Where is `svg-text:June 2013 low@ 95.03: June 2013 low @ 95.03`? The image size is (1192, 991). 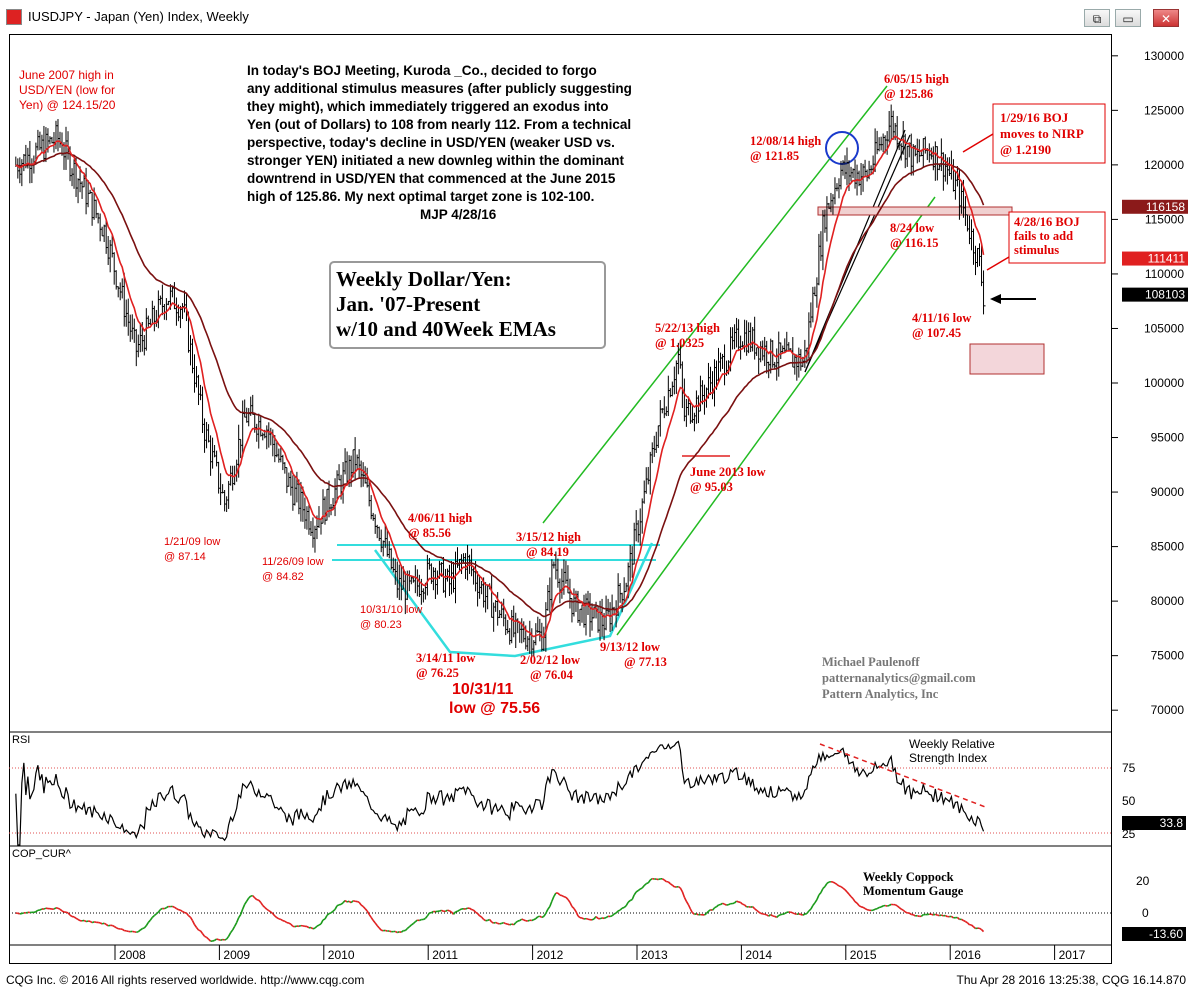
svg-text:June 2013 low@ 95.03: June 2013 low @ 95.03 is located at coordinates (728, 479).